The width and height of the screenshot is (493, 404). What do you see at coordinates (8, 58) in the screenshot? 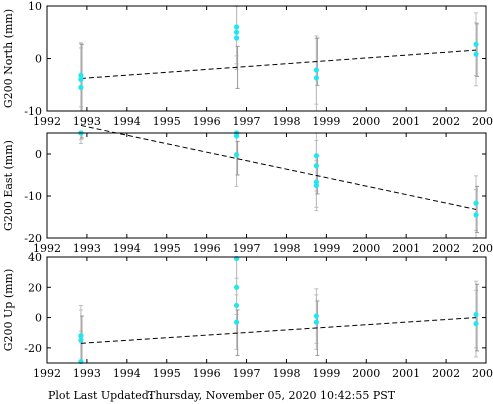
I see `y-axis-title: G200 North (mm)` at bounding box center [8, 58].